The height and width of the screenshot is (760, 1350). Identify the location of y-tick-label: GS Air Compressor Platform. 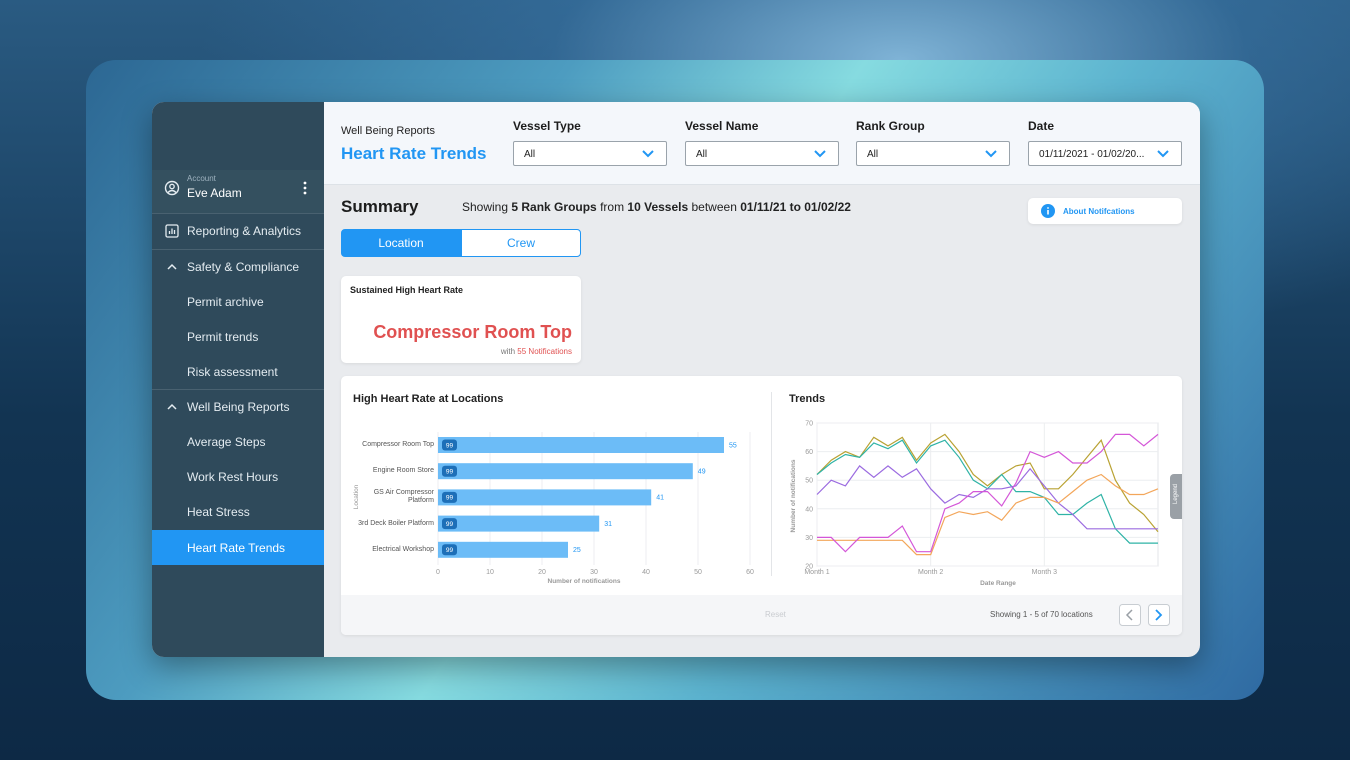
(403, 497).